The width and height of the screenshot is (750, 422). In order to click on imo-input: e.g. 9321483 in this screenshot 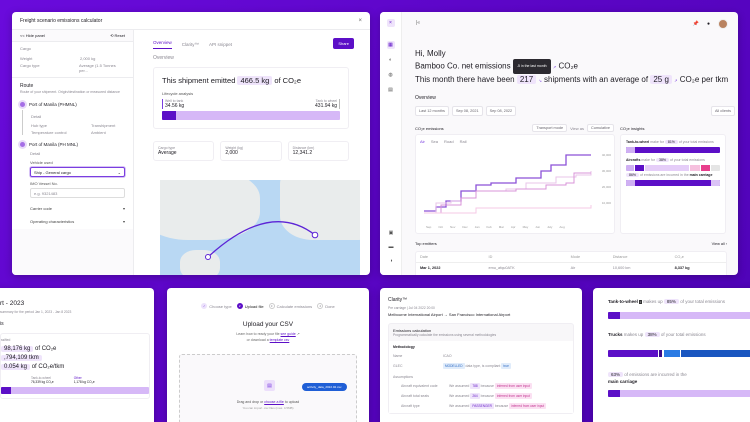, I will do `click(77, 193)`.